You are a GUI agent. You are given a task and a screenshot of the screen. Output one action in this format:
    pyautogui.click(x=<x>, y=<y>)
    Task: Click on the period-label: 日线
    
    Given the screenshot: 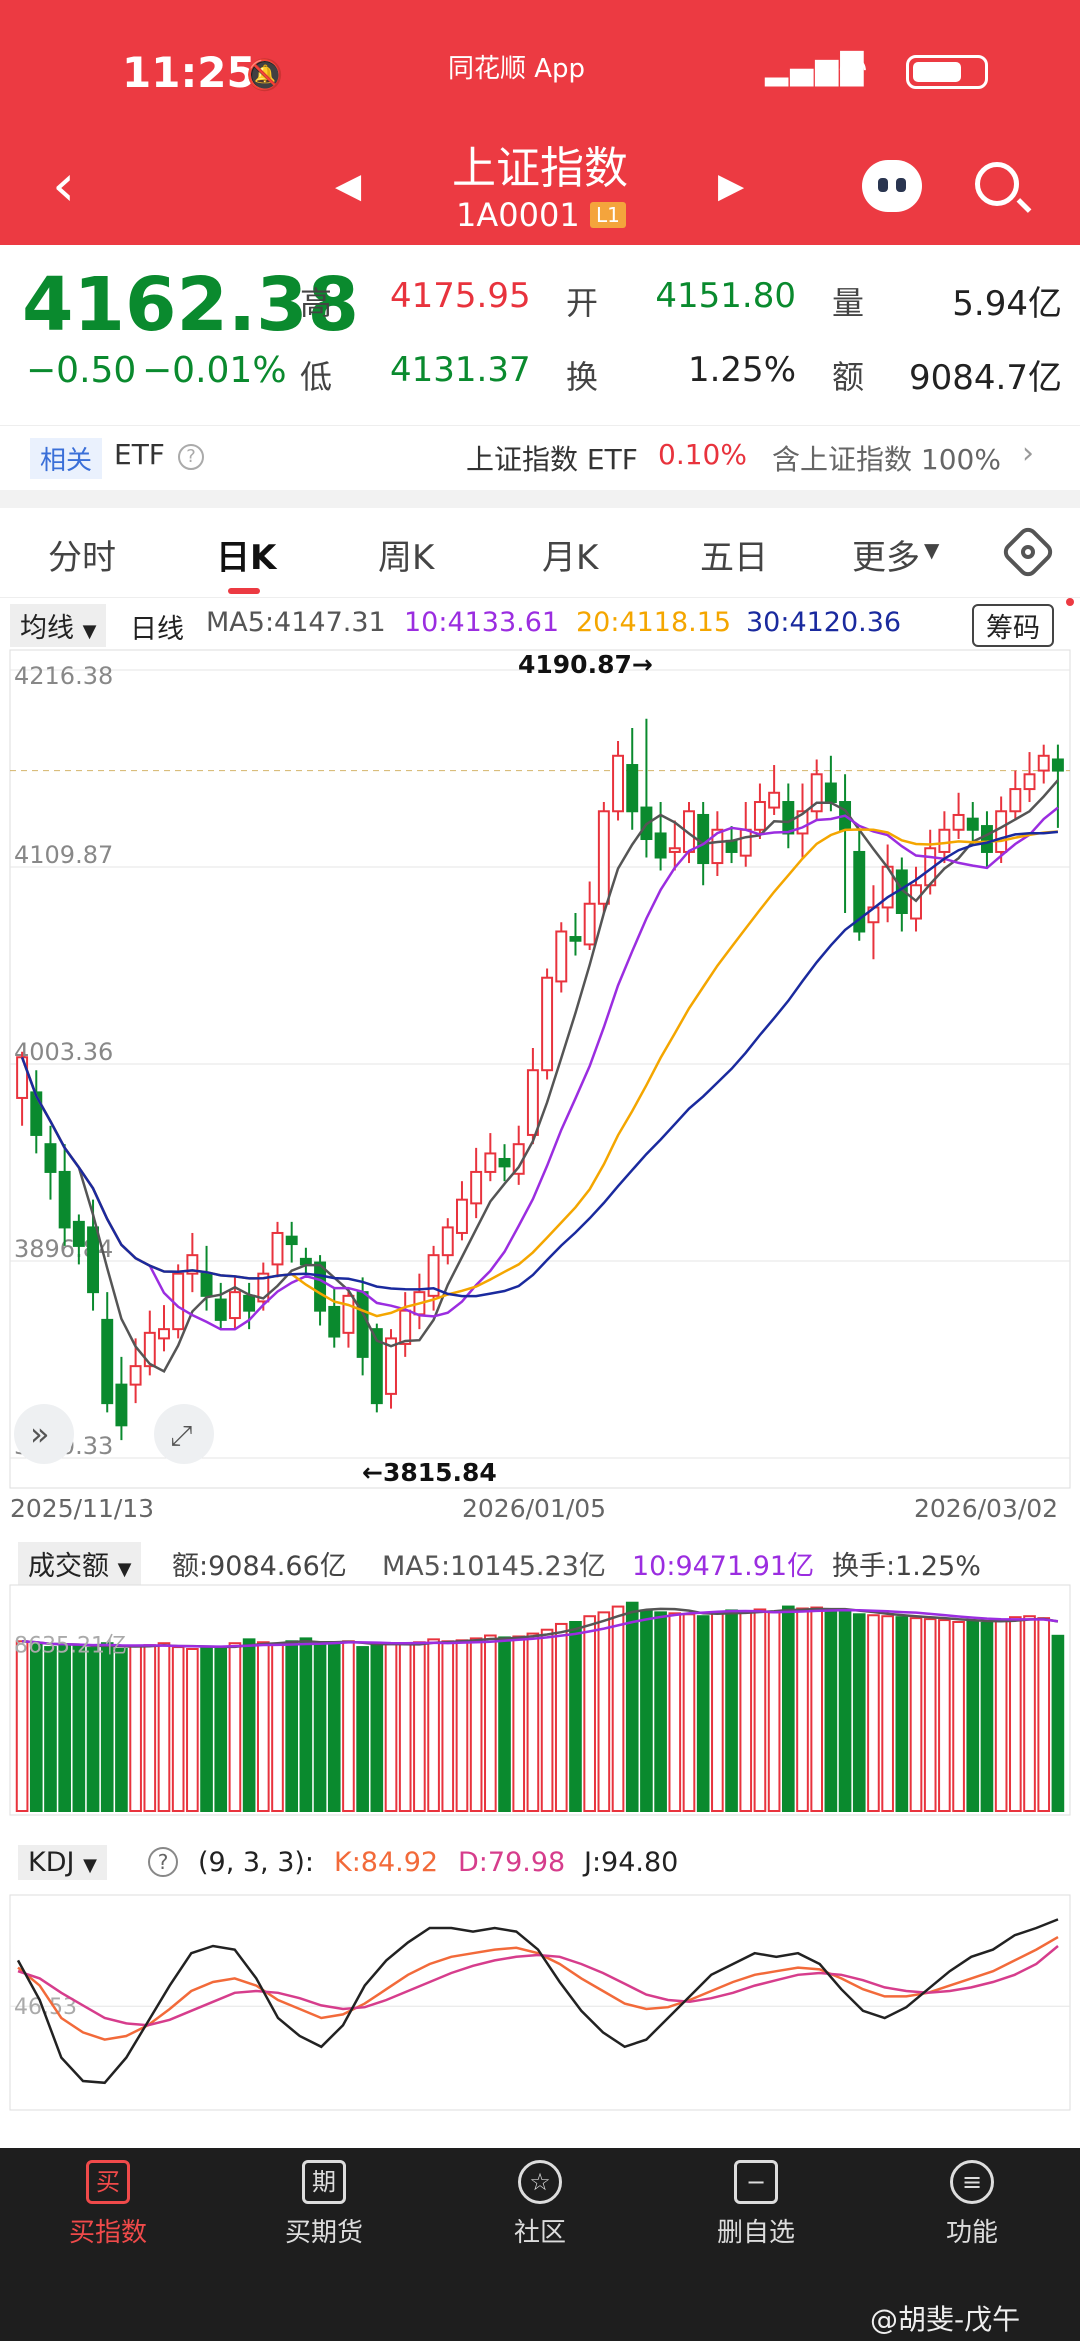 What is the action you would take?
    pyautogui.click(x=157, y=629)
    